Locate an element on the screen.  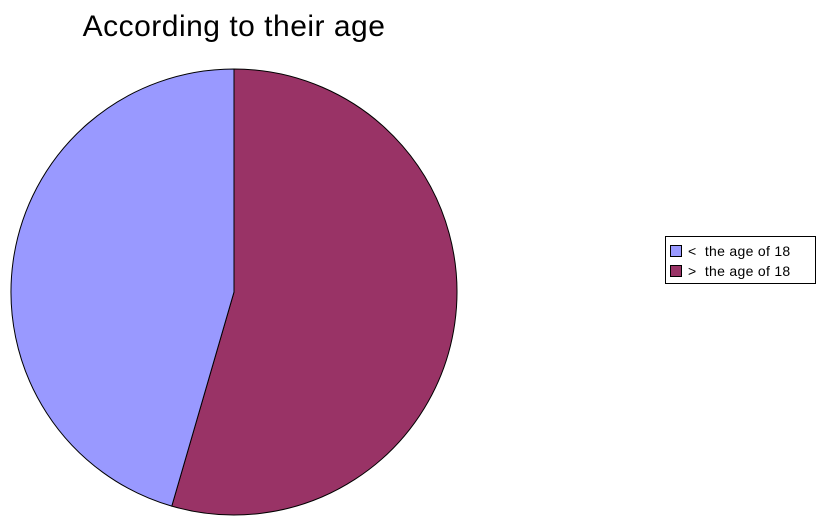
legend: < the age of 18 > the age of 18 is located at coordinates (740, 260).